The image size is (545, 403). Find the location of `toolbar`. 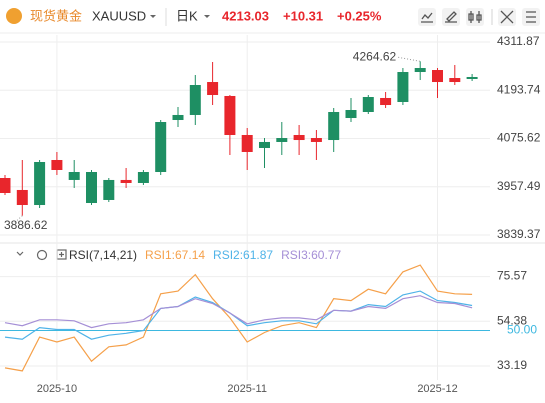

toolbar is located at coordinates (479, 17).